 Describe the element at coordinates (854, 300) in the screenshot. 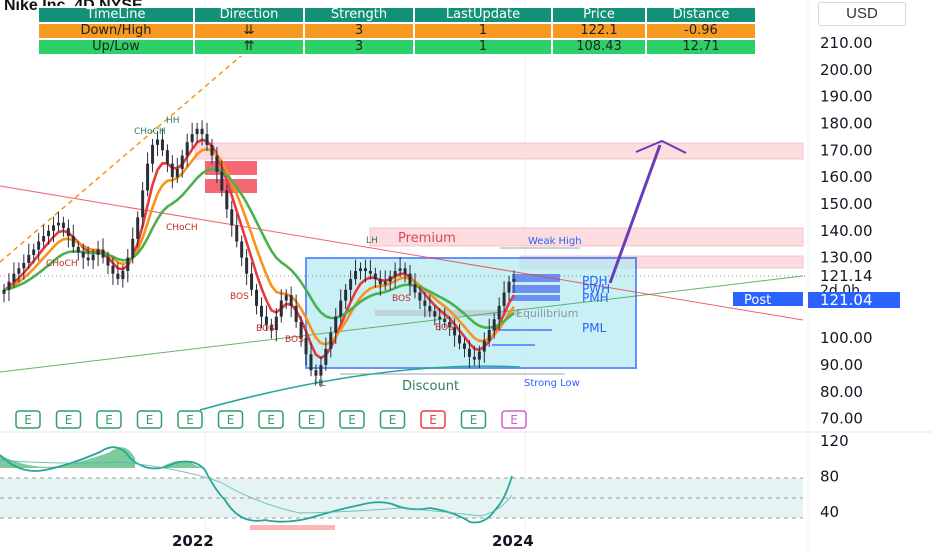

I see `post-price-badge` at that location.